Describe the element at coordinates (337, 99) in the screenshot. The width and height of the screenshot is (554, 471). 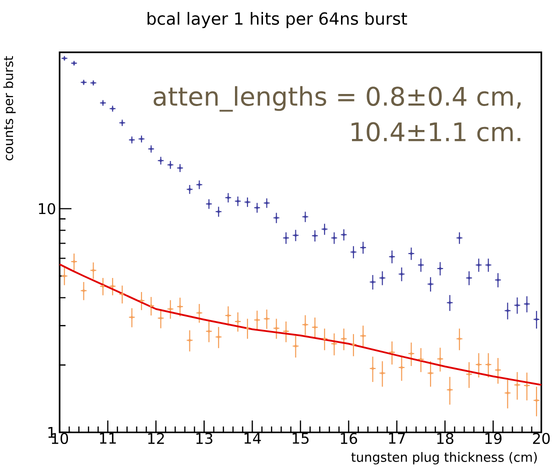
I see `annotation: atten_lengths = 0.8±0.4 cm,` at that location.